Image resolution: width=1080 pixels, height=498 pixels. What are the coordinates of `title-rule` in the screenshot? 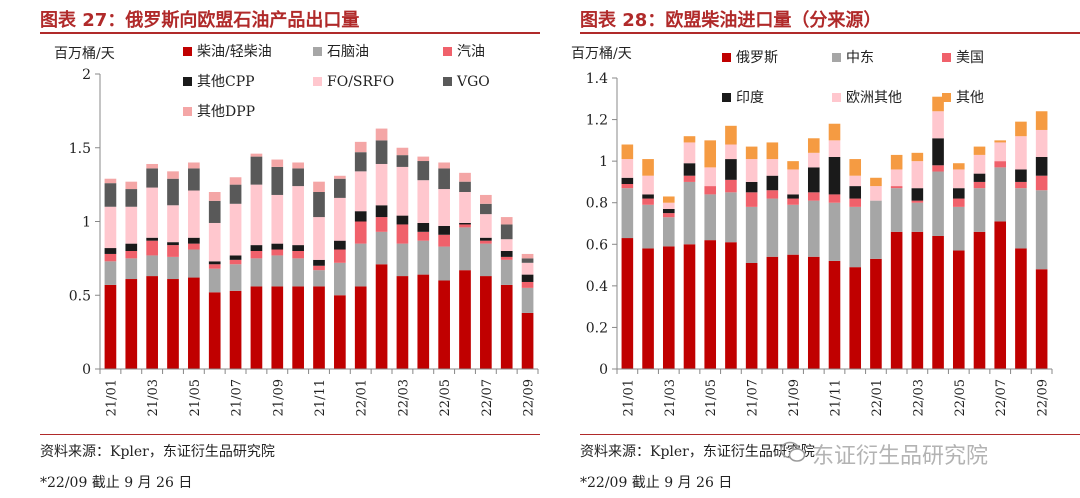 It's located at (830, 33).